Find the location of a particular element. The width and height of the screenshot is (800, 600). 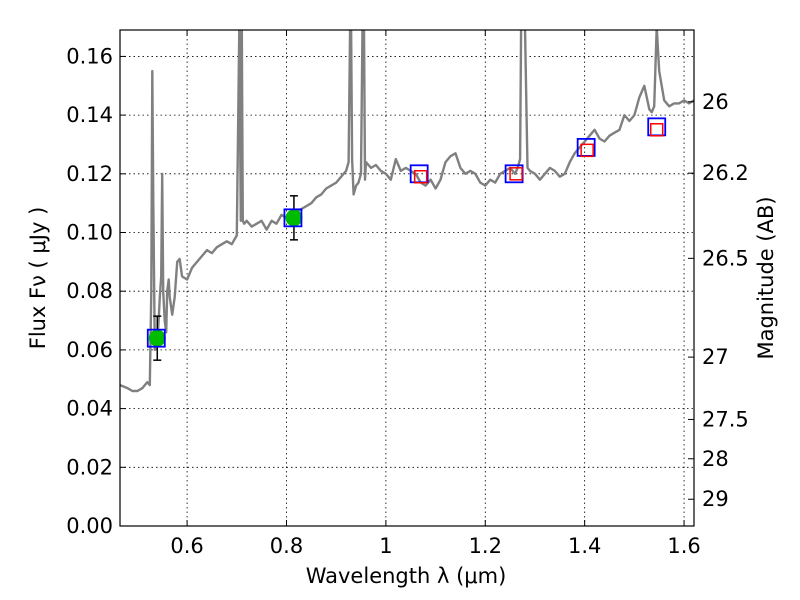

y2-tick-label: 29 is located at coordinates (715, 499).